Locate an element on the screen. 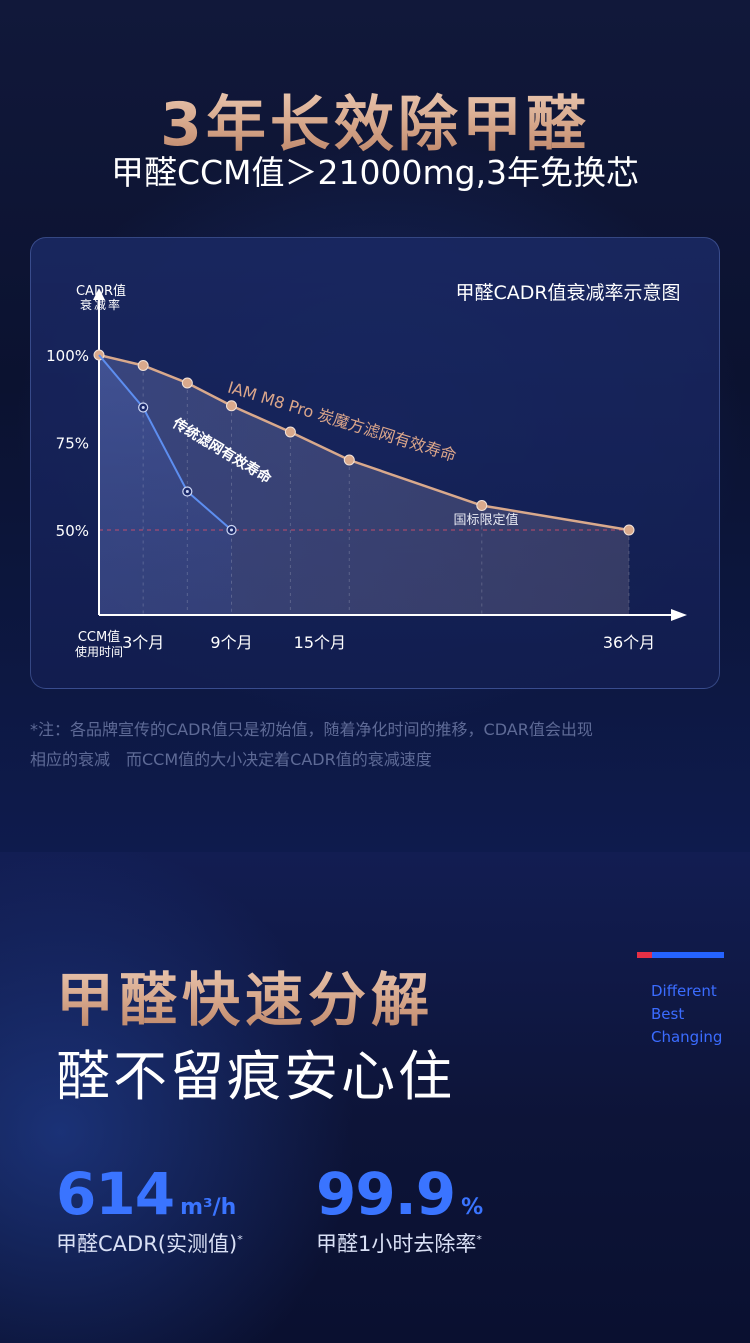 This screenshot has height=1343, width=750. accent-bar-red is located at coordinates (644, 955).